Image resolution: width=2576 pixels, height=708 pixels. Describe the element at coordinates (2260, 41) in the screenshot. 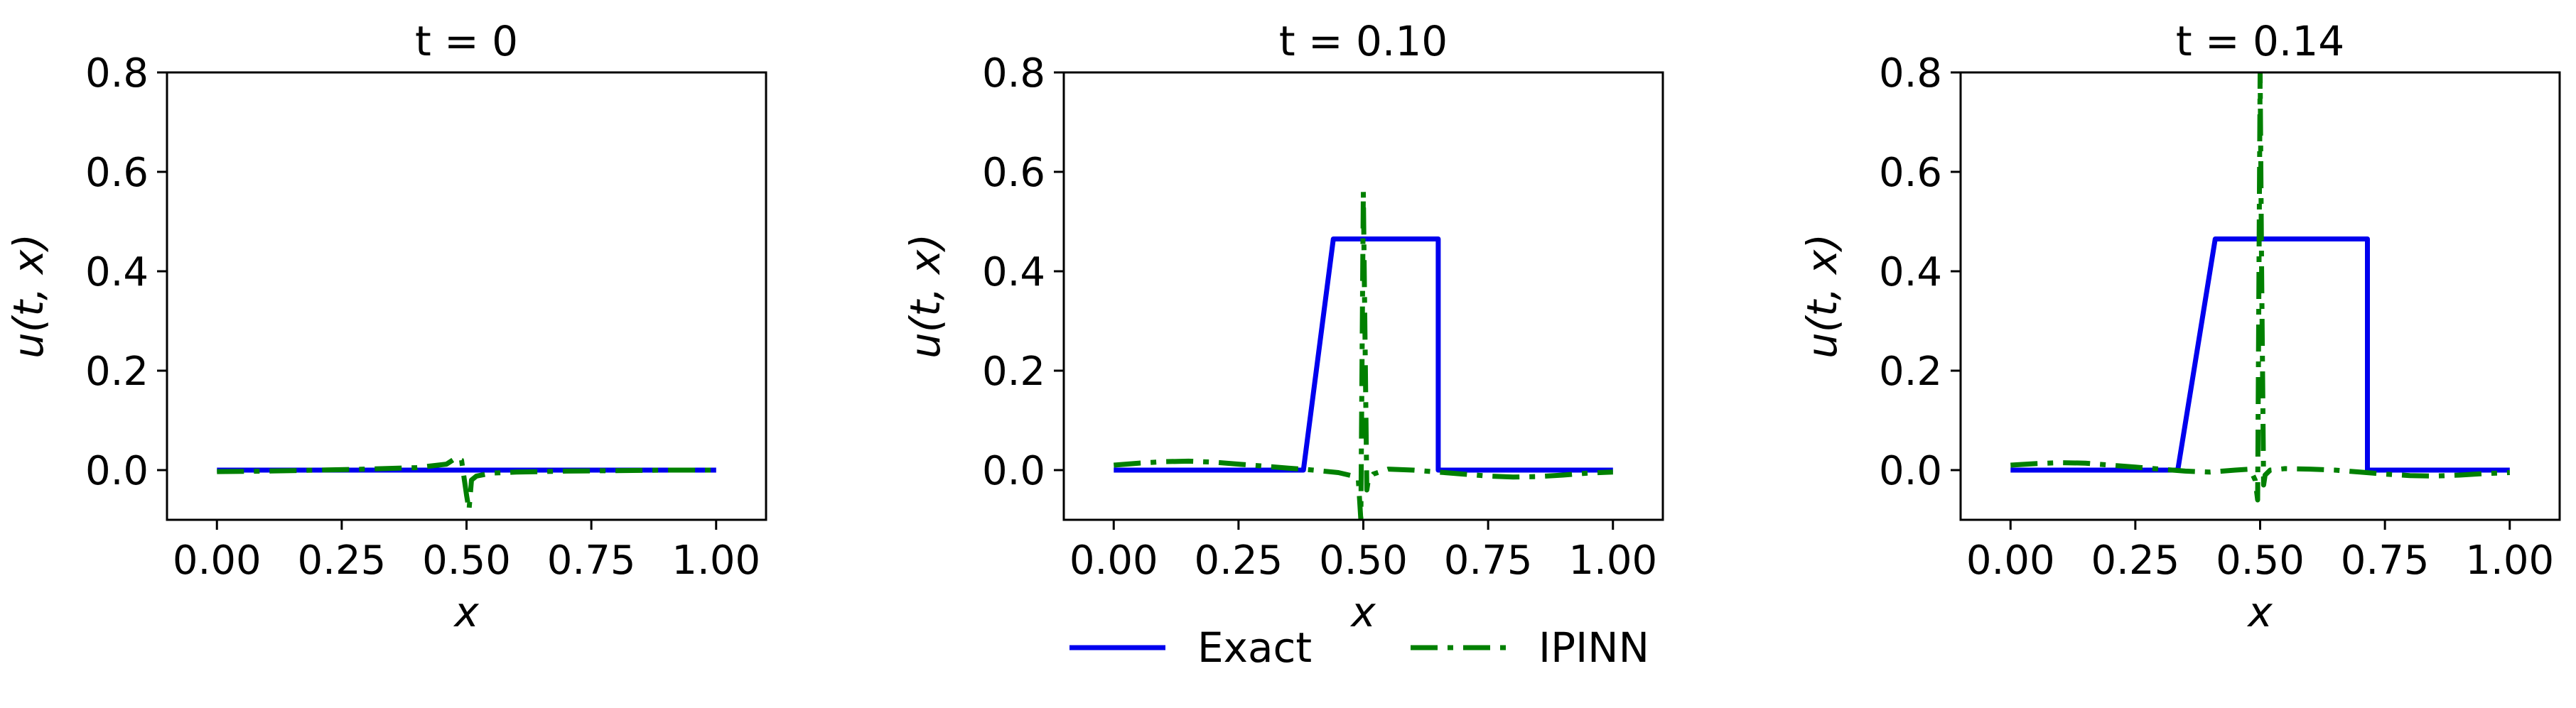

I see `panel-title: t = 0.14` at that location.